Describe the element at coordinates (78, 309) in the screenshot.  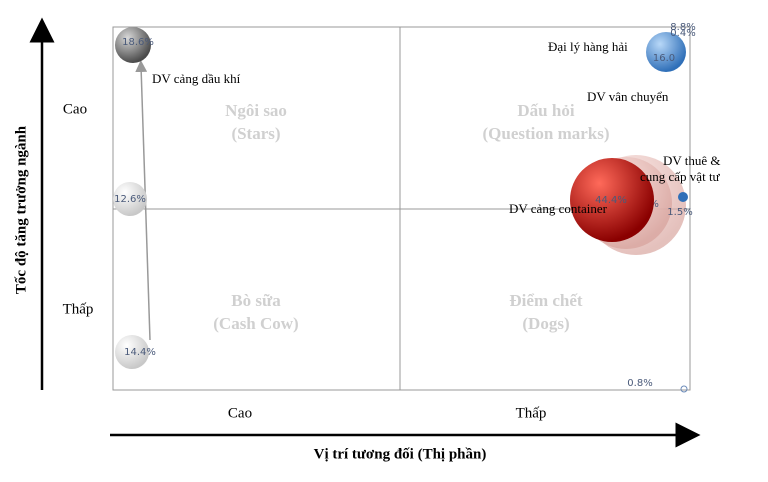
I see `y-low-label: Thấp` at that location.